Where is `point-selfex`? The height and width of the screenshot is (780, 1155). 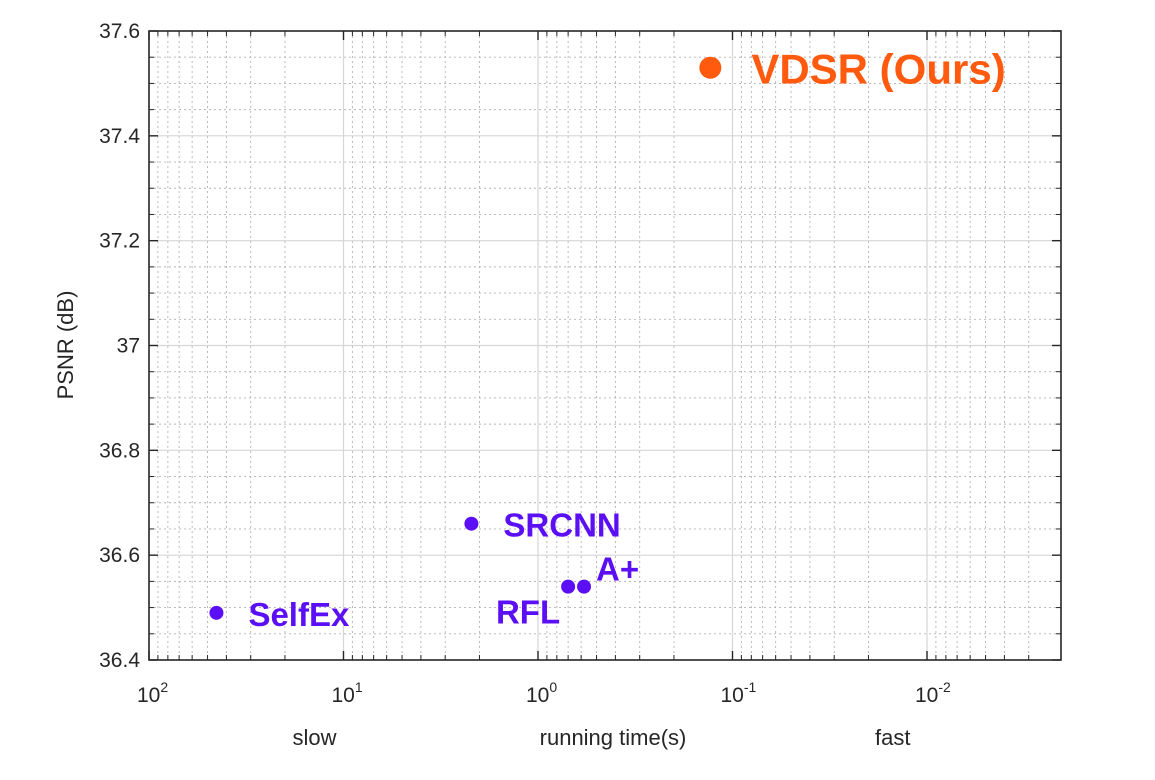 point-selfex is located at coordinates (216, 612).